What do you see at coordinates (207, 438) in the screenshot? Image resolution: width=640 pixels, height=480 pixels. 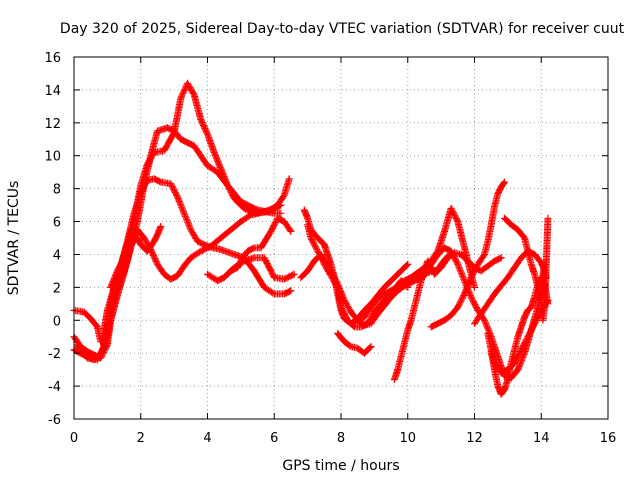 I see `x-tick-label: 4` at bounding box center [207, 438].